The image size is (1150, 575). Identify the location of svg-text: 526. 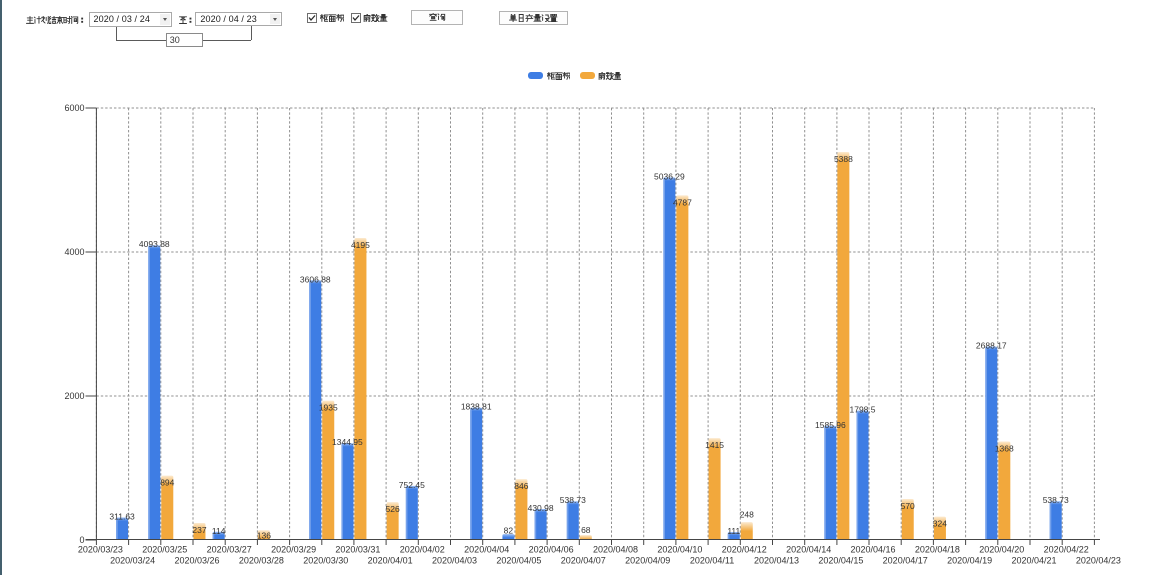
(393, 509).